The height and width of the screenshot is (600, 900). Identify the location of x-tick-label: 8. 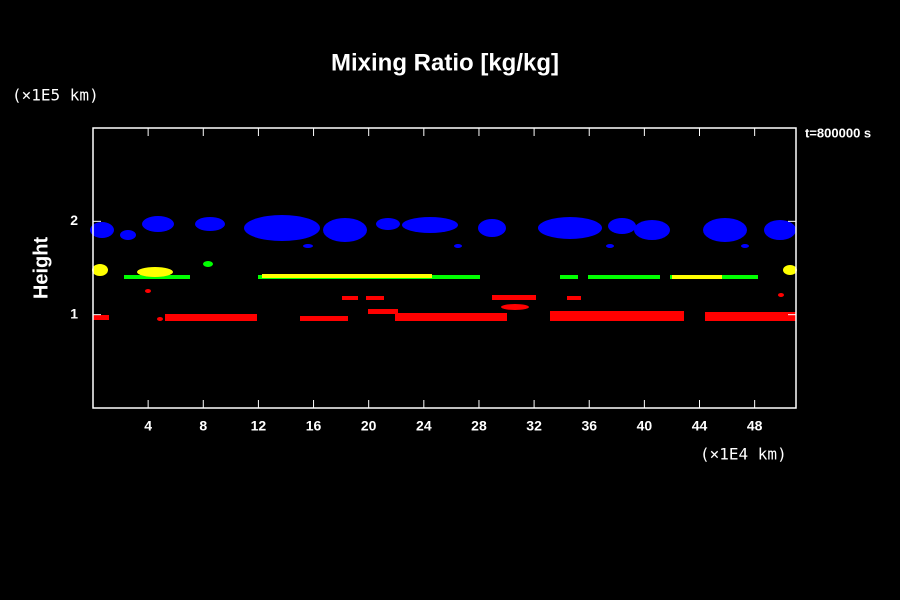
(203, 426).